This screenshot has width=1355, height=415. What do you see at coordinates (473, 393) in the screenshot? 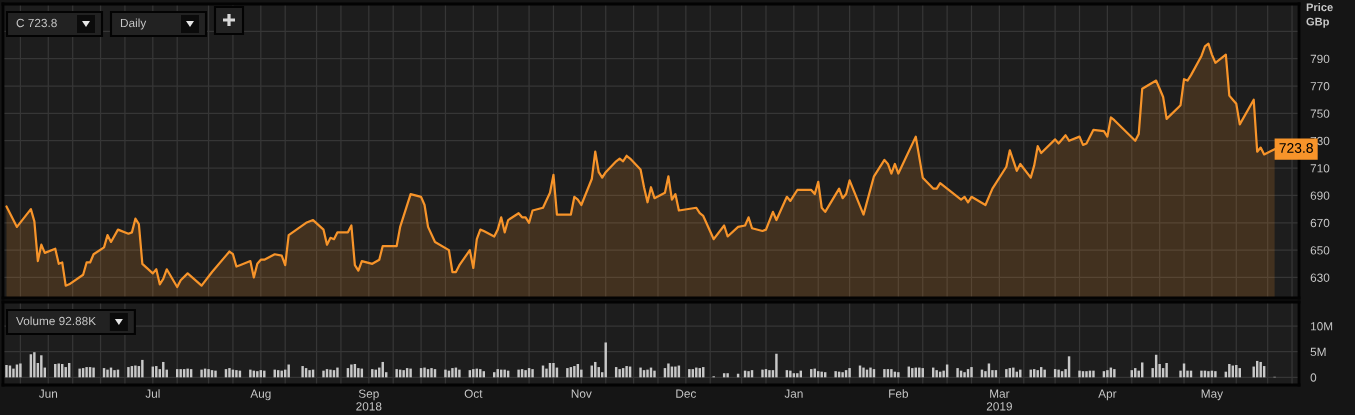
I see `x-tick-label: Oct` at bounding box center [473, 393].